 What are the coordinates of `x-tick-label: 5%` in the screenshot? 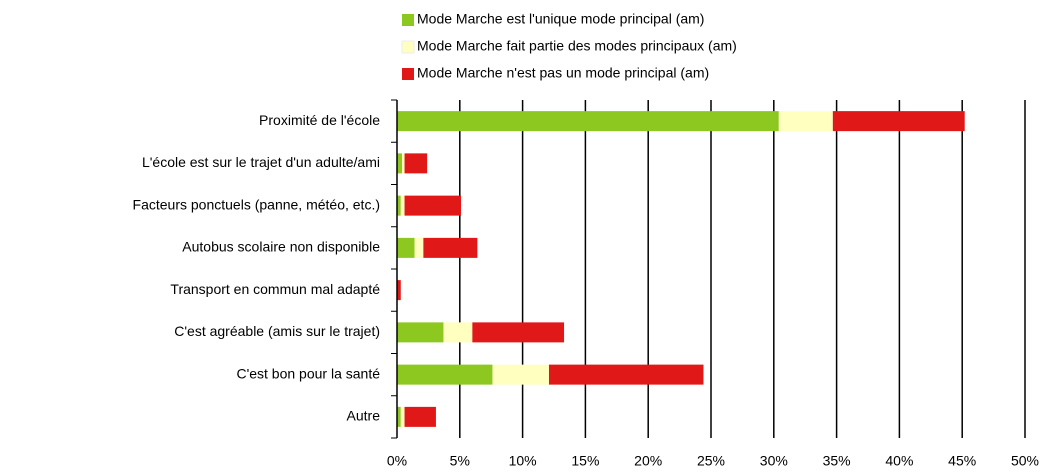 It's located at (460, 461).